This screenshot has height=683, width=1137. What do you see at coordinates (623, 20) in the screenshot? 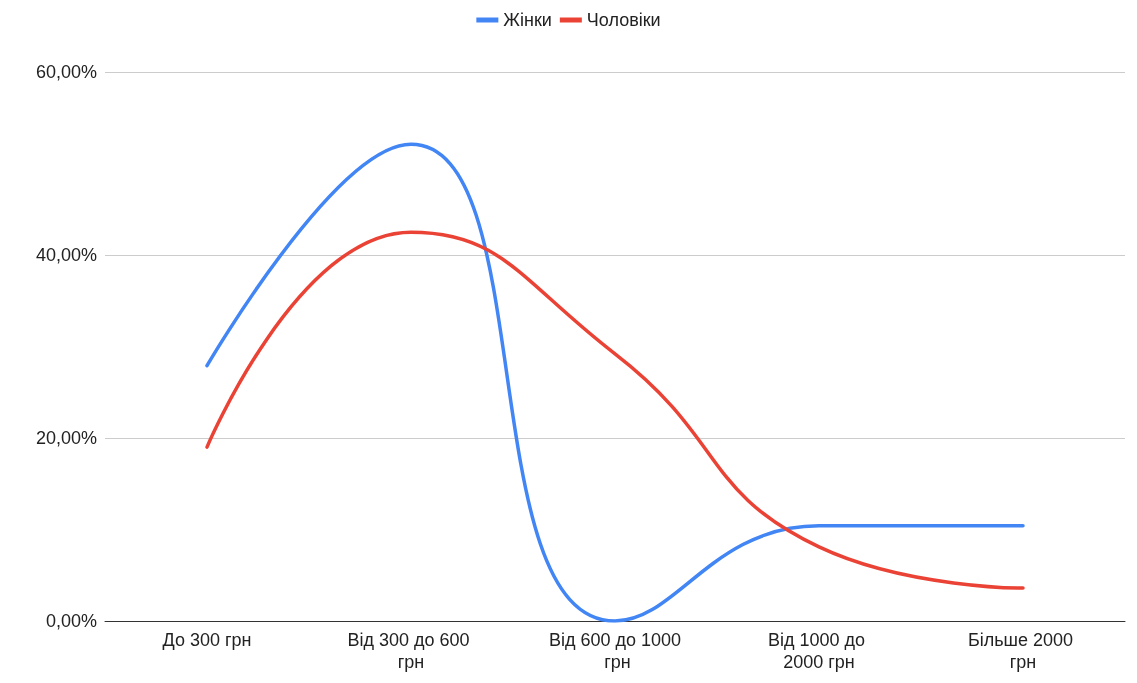
I see `legend-label: Чоловіки` at bounding box center [623, 20].